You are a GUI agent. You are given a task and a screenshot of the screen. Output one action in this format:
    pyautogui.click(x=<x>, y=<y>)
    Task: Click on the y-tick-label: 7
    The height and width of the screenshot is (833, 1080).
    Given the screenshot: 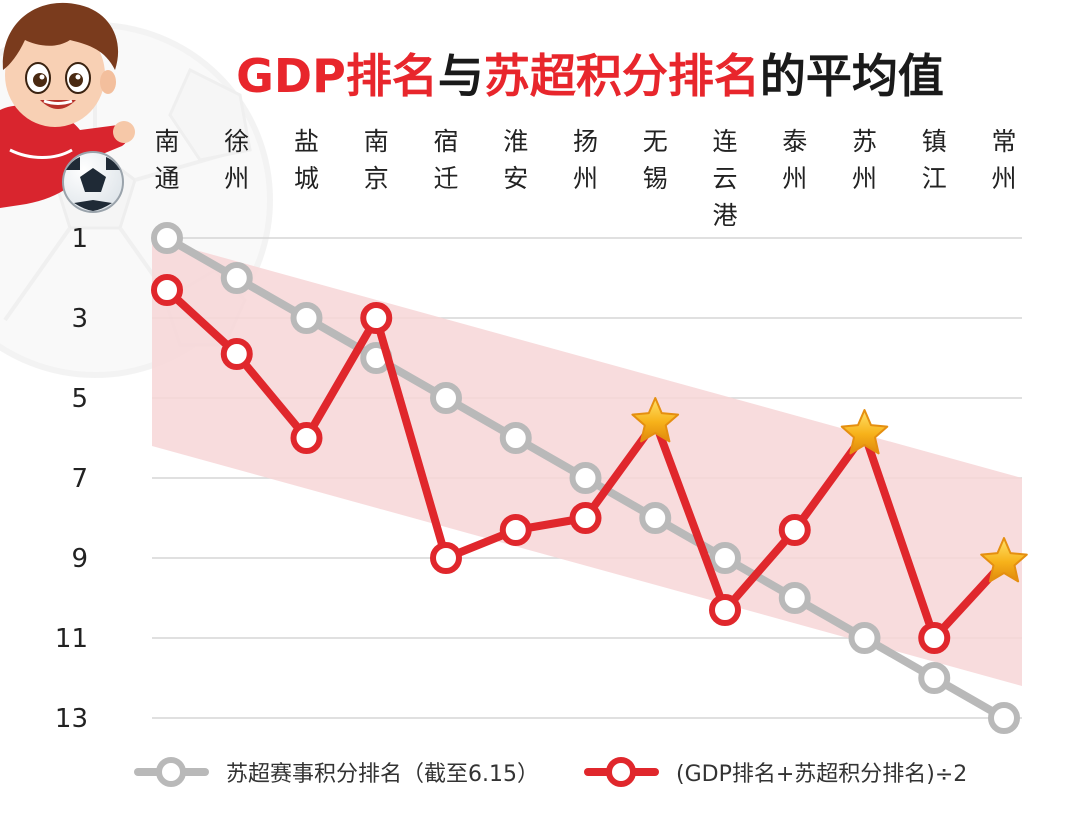 What is the action you would take?
    pyautogui.click(x=79, y=479)
    